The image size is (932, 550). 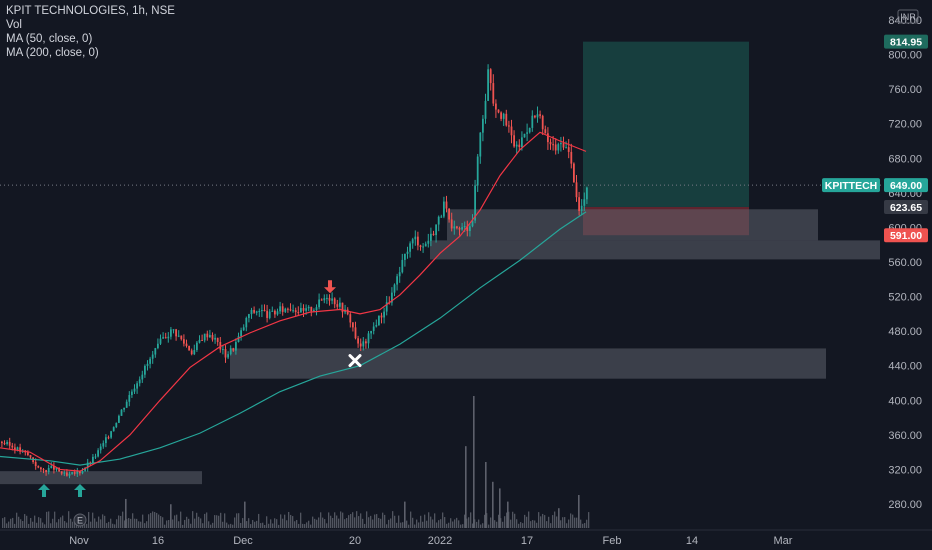 What do you see at coordinates (905, 56) in the screenshot?
I see `y-tick-label: 800.00` at bounding box center [905, 56].